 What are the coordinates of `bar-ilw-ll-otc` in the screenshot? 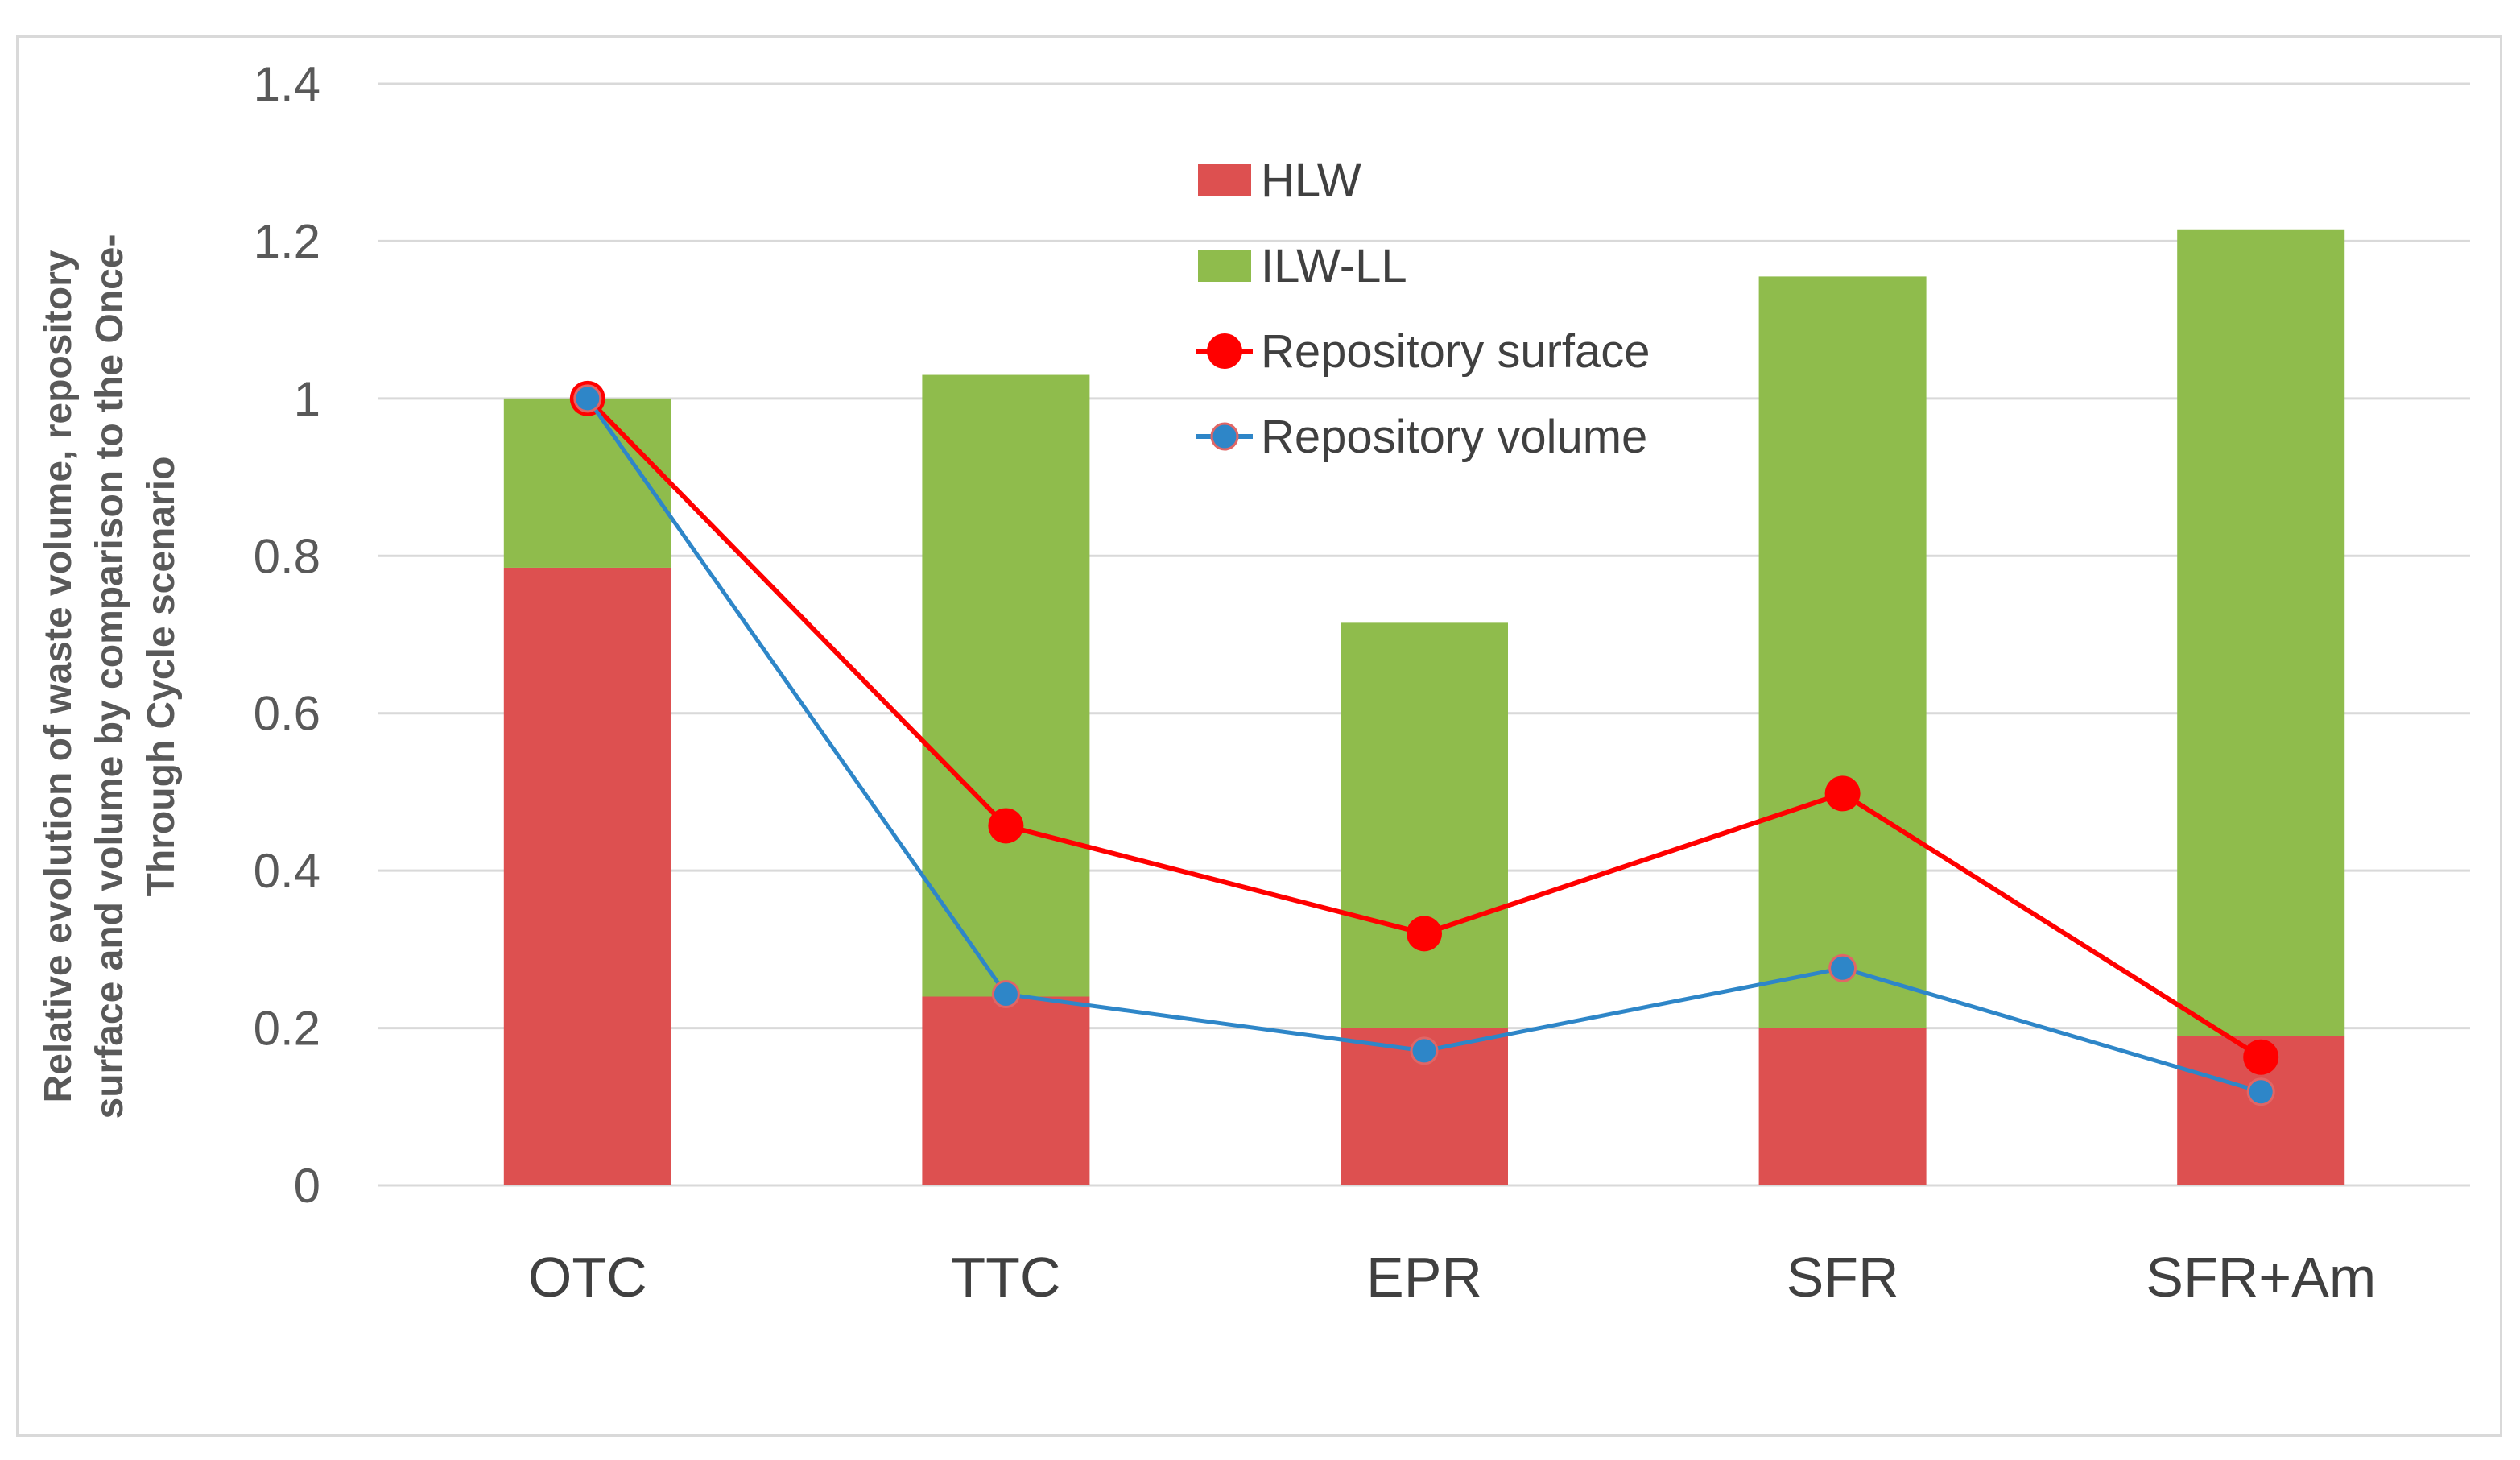 It's located at (587, 483).